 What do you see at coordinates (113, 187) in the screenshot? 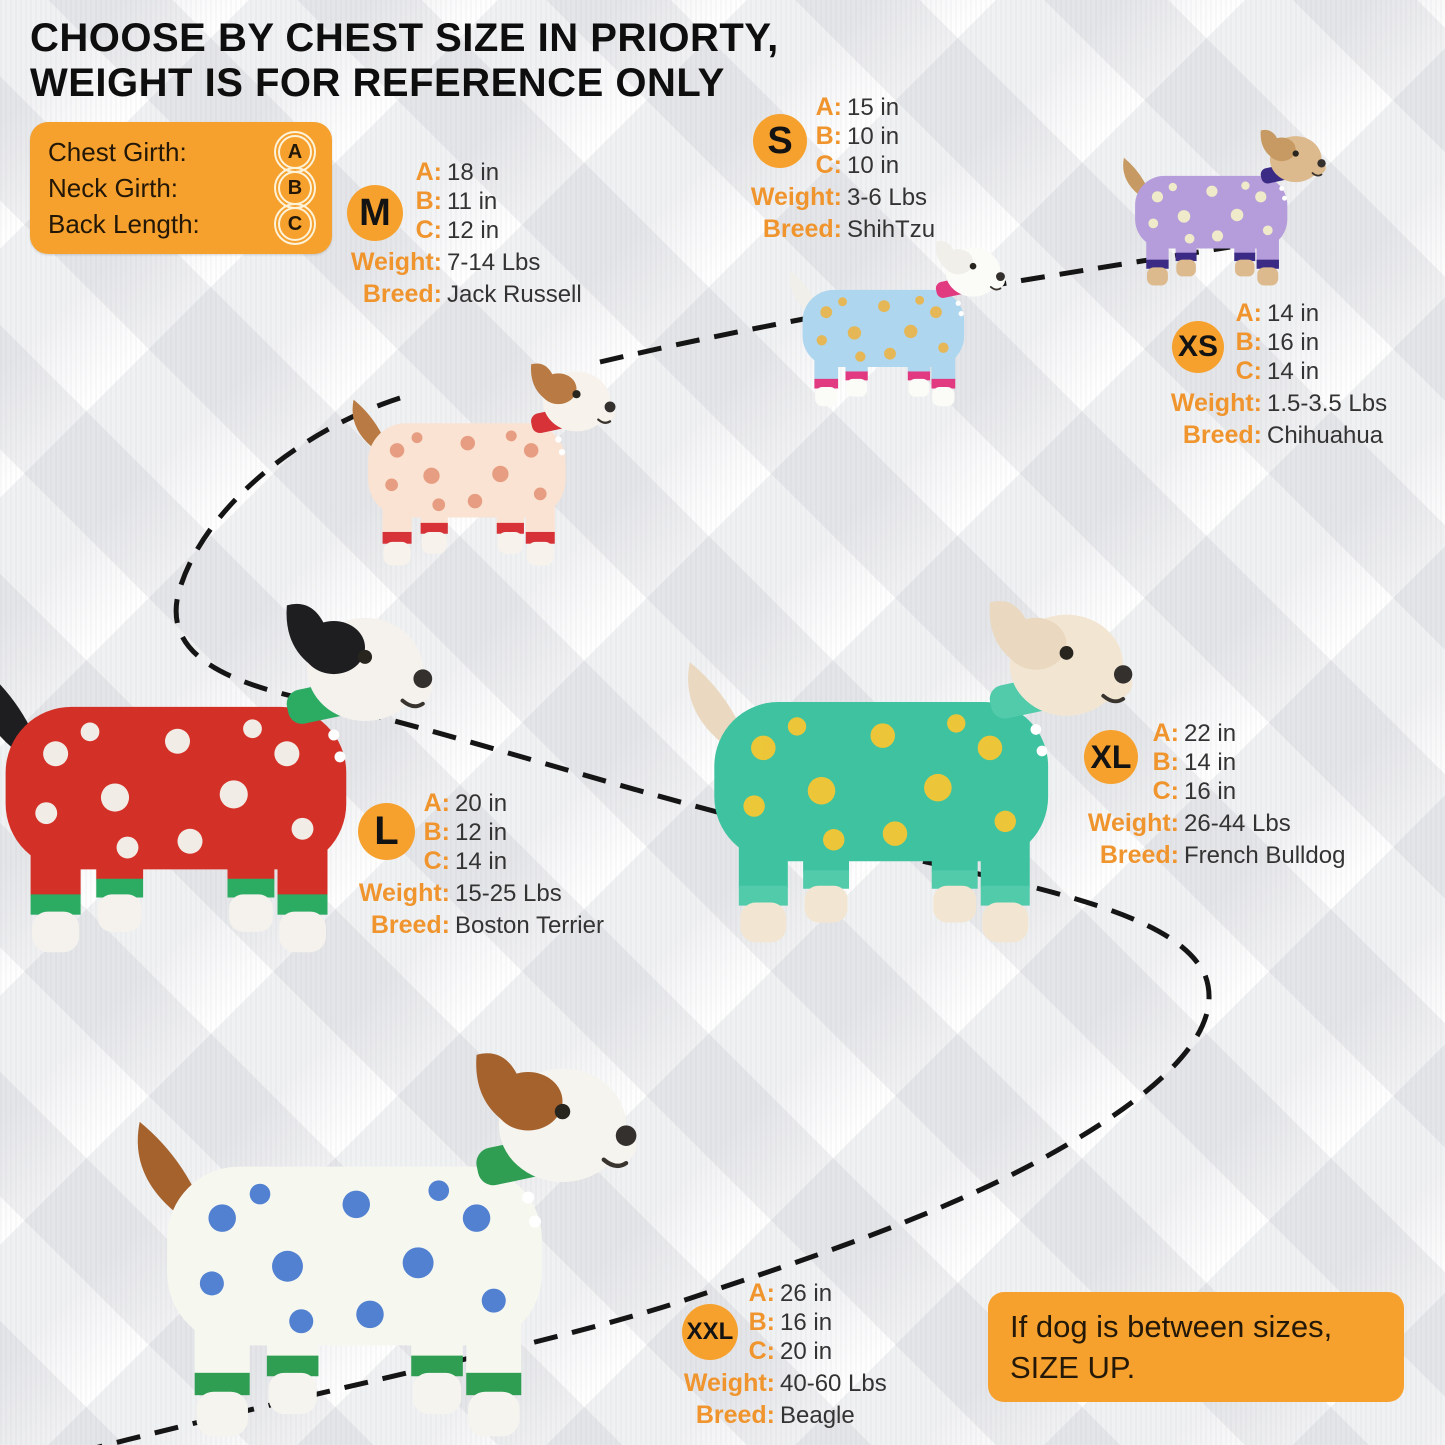
I see `legend-label: Neck Girth:` at bounding box center [113, 187].